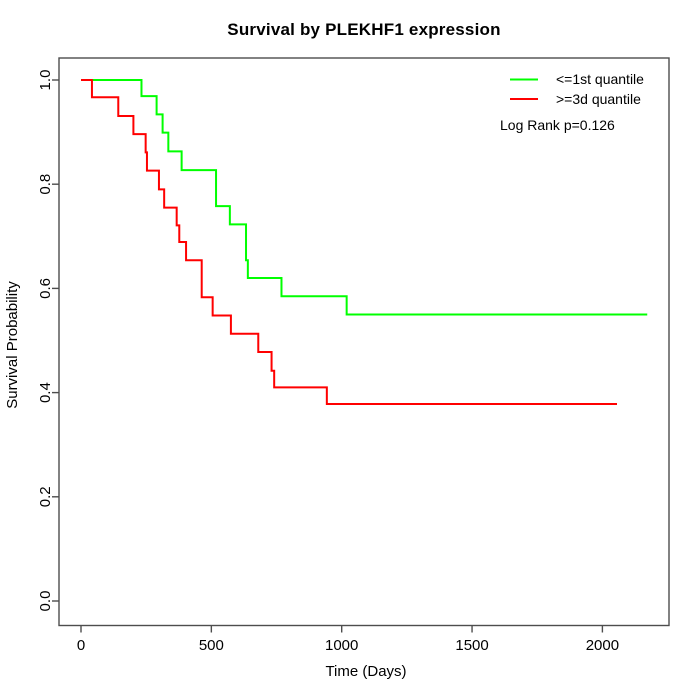 Image resolution: width=700 pixels, height=700 pixels. What do you see at coordinates (364, 29) in the screenshot?
I see `chart-title: Survival by PLEKHF1 expression` at bounding box center [364, 29].